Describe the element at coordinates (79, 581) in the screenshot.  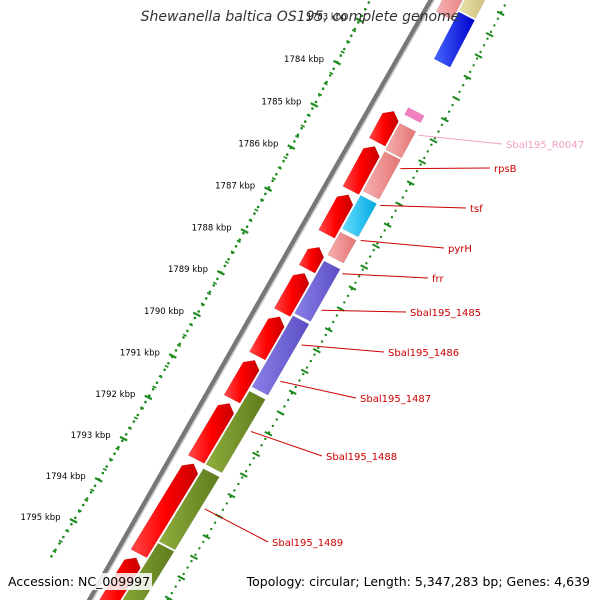
I see `accession-text: Accession: NC_009997` at that location.